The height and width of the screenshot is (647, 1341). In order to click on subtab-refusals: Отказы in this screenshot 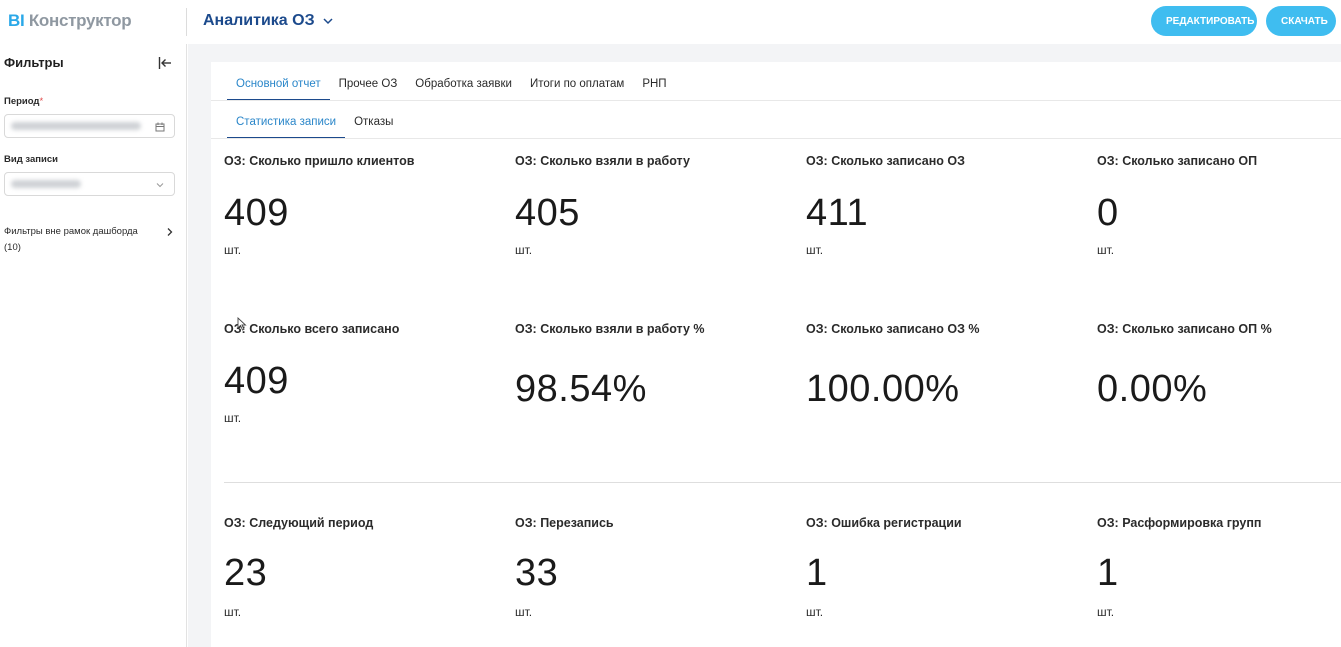, I will do `click(374, 122)`.